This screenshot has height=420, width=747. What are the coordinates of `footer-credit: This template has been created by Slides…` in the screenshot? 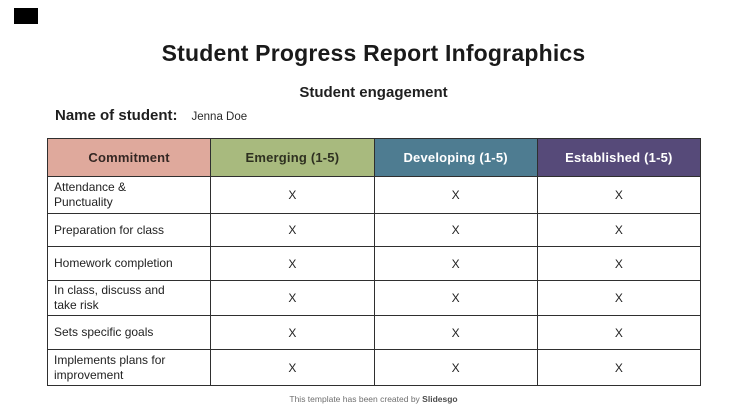 It's located at (373, 399).